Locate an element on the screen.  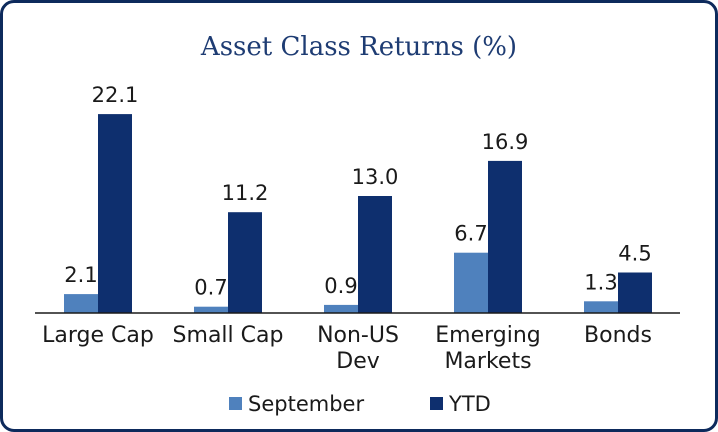
bar-ytd-large-cap is located at coordinates (115, 213).